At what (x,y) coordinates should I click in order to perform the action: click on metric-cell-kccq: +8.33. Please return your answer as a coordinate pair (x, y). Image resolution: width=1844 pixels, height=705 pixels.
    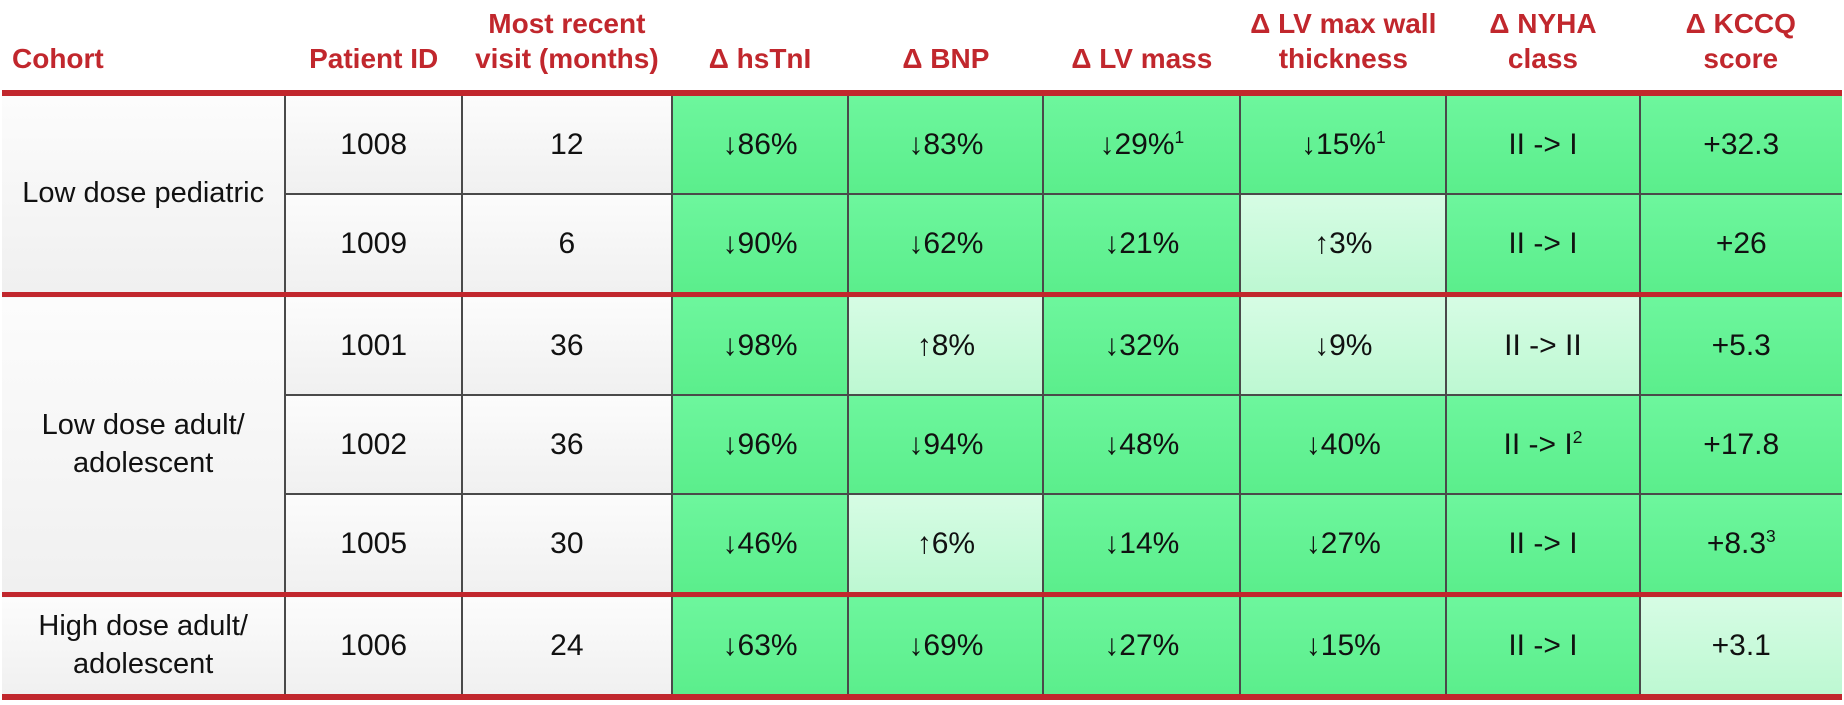
    Looking at the image, I should click on (1740, 544).